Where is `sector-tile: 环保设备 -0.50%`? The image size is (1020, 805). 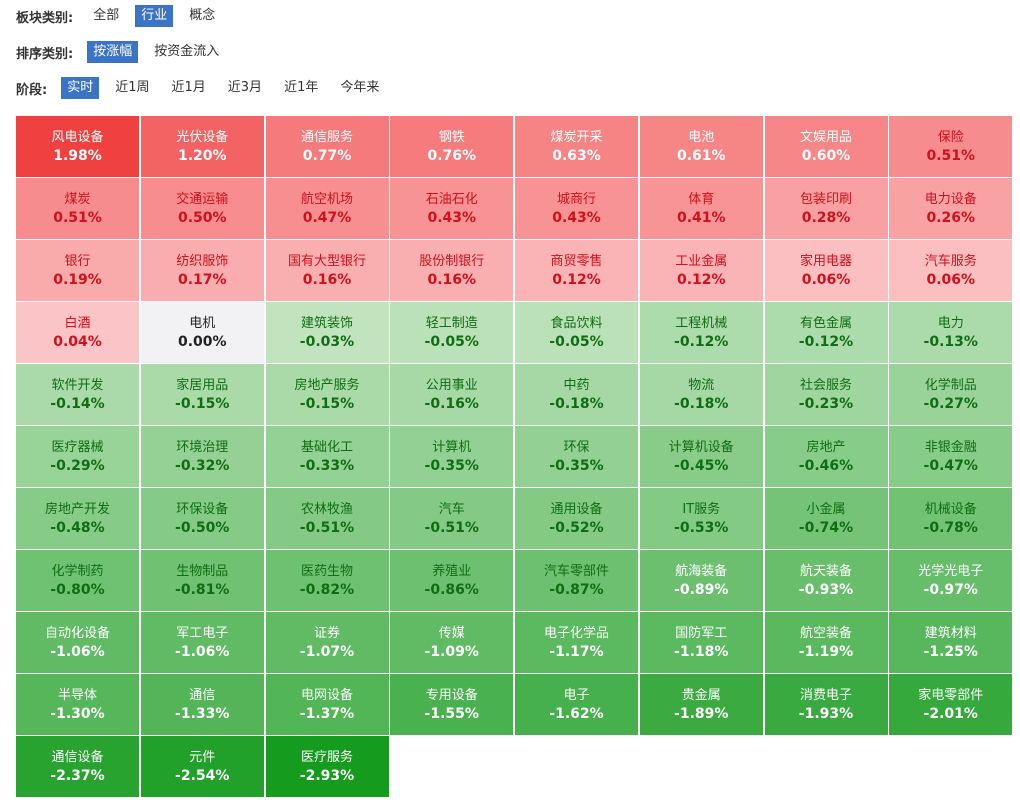
sector-tile: 环保设备 -0.50% is located at coordinates (202, 518).